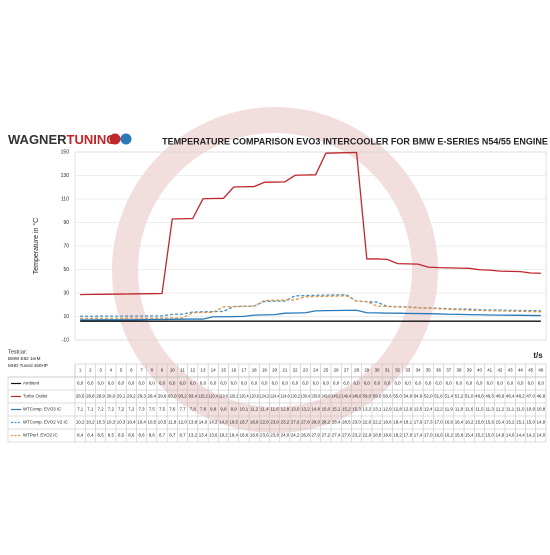 The height and width of the screenshot is (555, 550). I want to click on value-label: 13,2, so click(367, 409).